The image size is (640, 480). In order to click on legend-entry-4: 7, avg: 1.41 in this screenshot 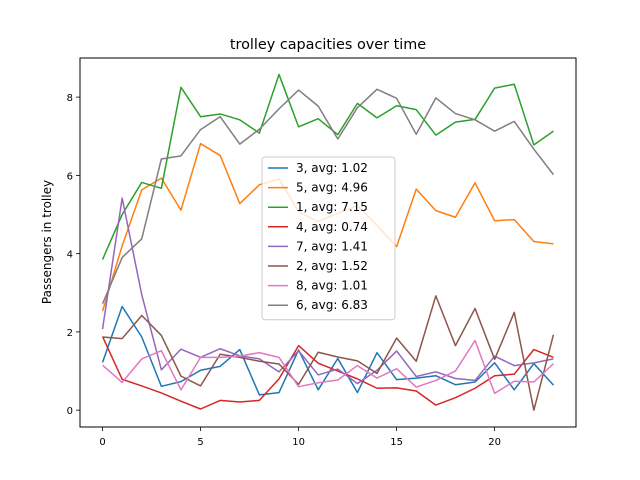, I will do `click(332, 246)`.